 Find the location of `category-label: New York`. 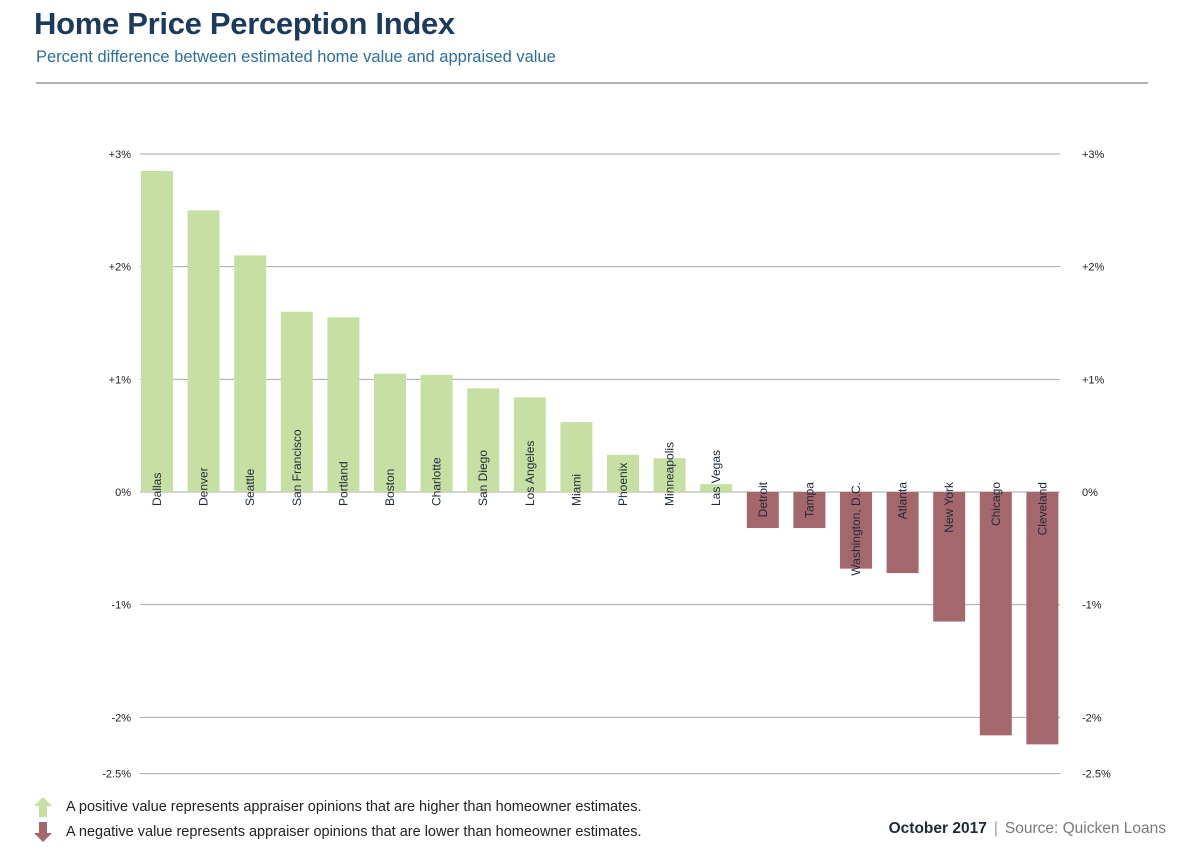

category-label: New York is located at coordinates (949, 507).